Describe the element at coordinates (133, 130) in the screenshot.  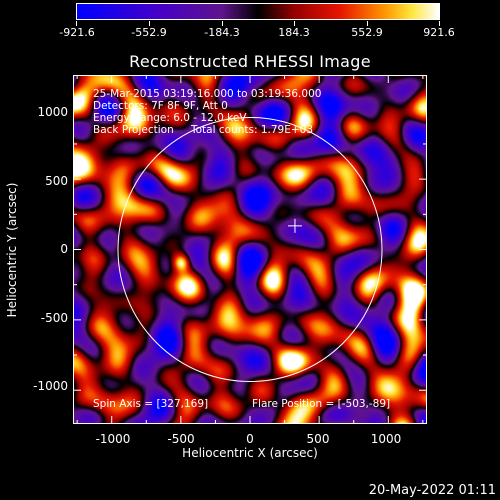
I see `method-text: Back Projection` at that location.